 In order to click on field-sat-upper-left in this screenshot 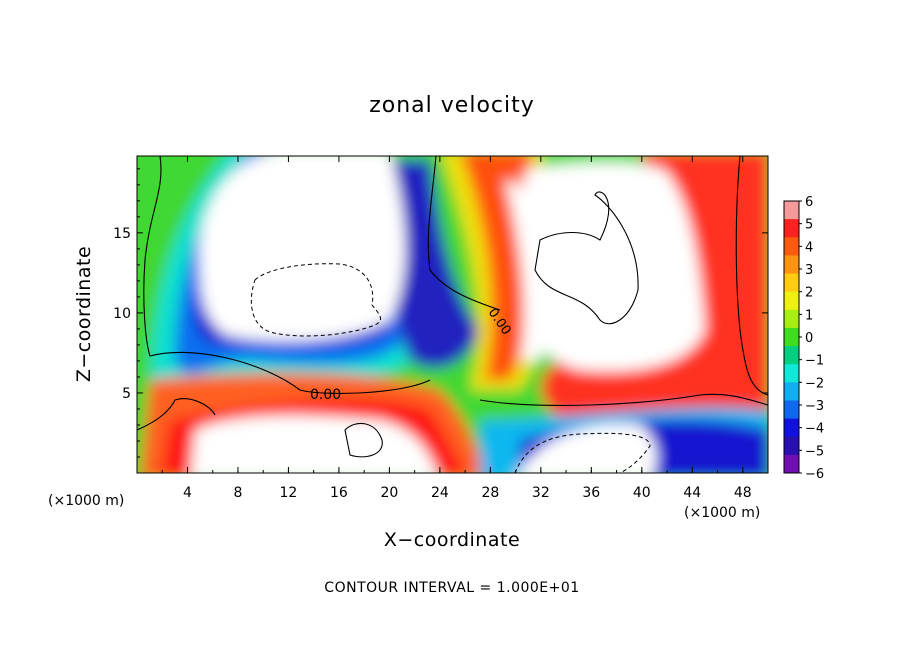, I will do `click(302, 249)`.